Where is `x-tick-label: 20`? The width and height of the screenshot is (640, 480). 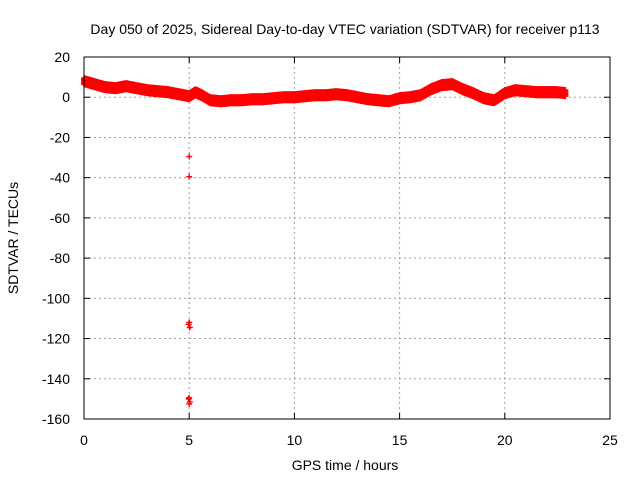
x-tick-label: 20 is located at coordinates (505, 440).